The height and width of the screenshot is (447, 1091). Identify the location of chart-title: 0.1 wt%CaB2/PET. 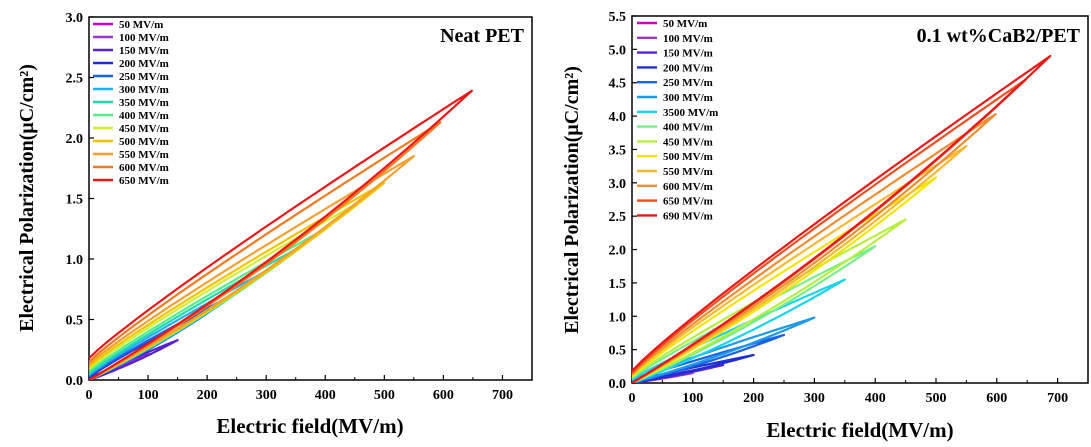
(999, 36).